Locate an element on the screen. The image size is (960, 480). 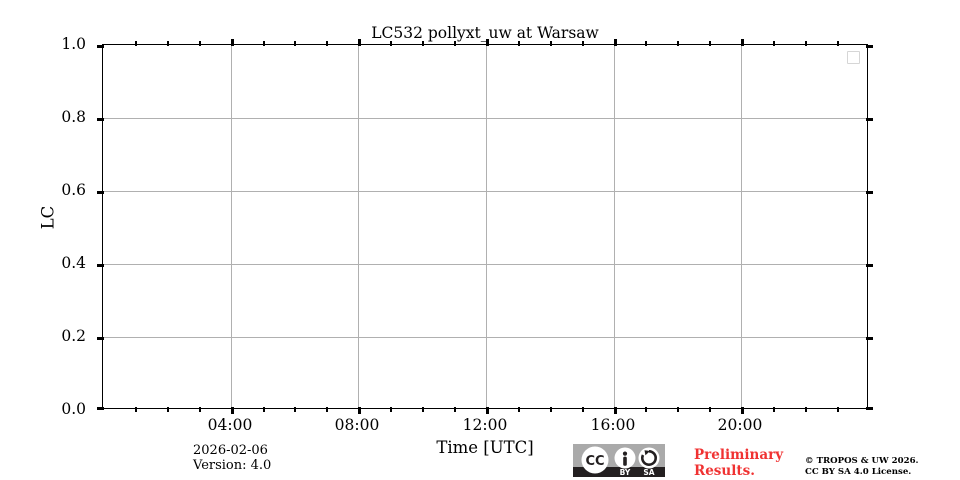
version-text: Version: 4.0 is located at coordinates (232, 466).